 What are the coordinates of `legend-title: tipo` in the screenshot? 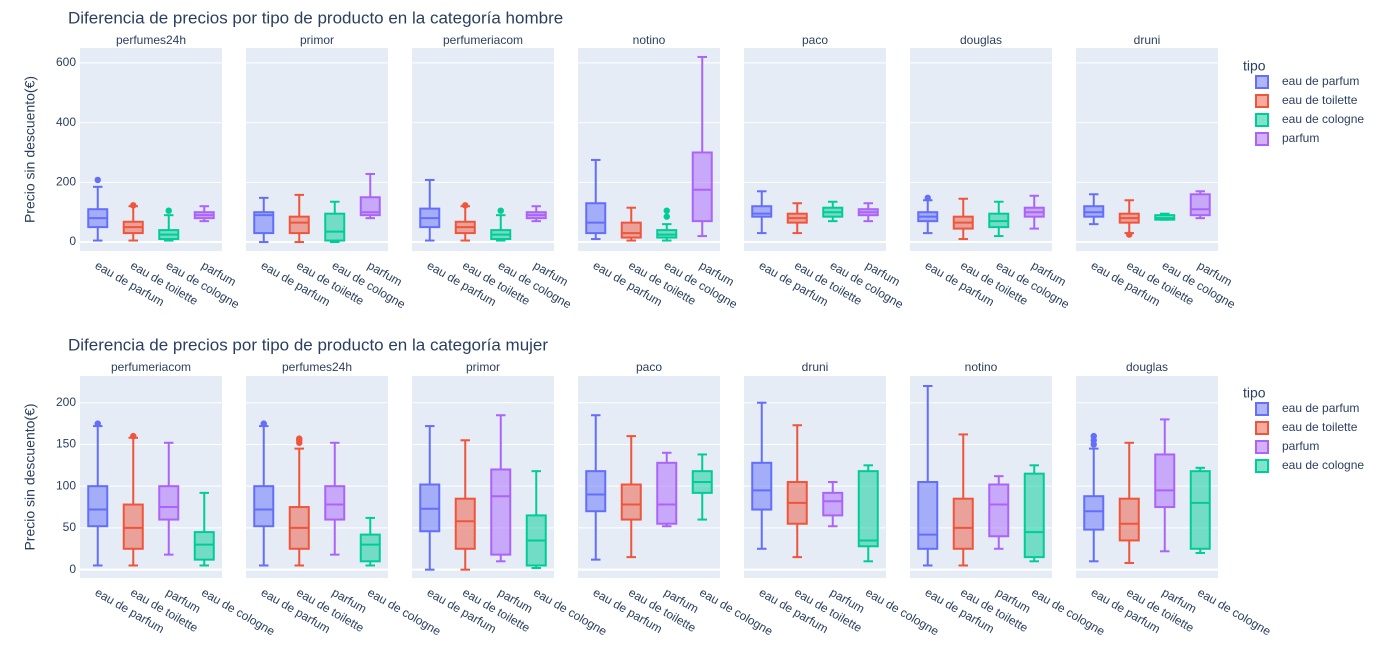 It's located at (1254, 66).